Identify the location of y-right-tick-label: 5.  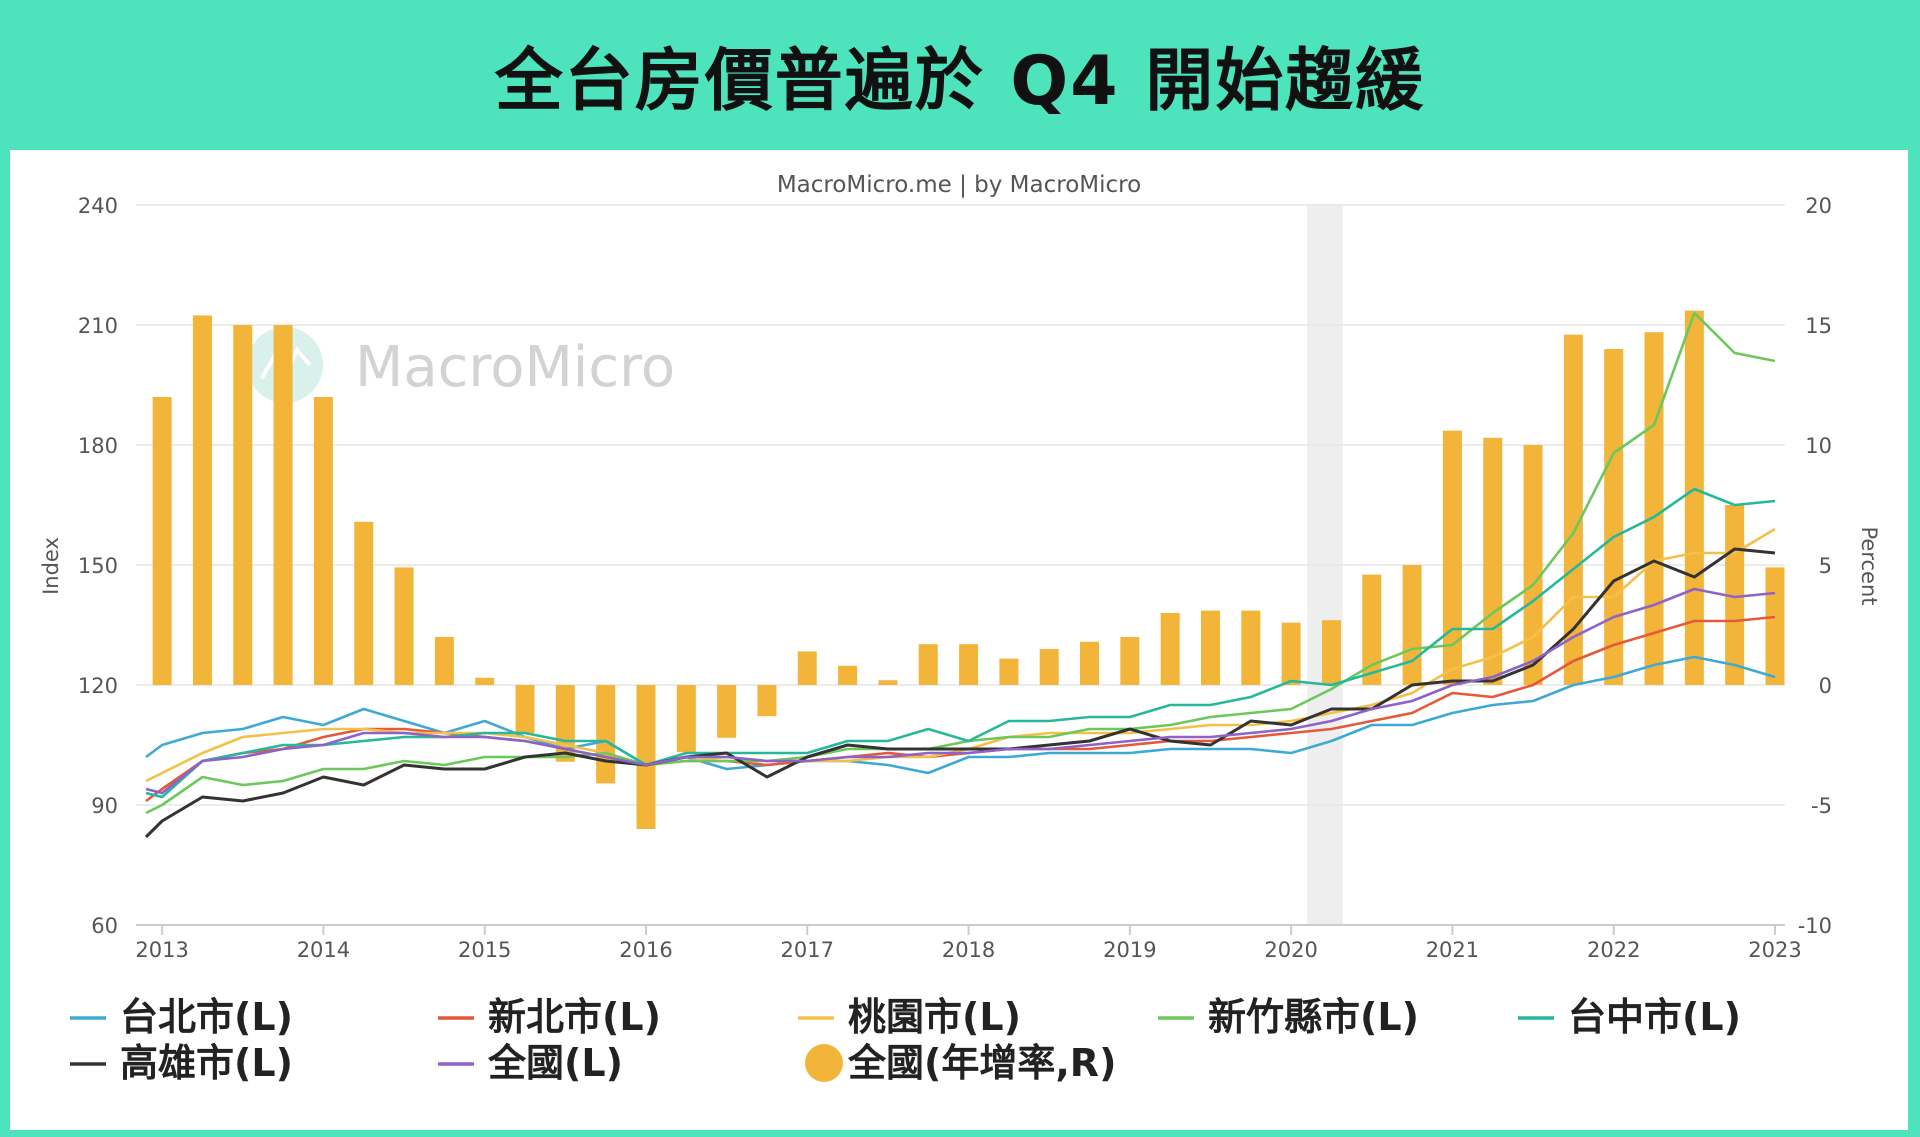
(1825, 566).